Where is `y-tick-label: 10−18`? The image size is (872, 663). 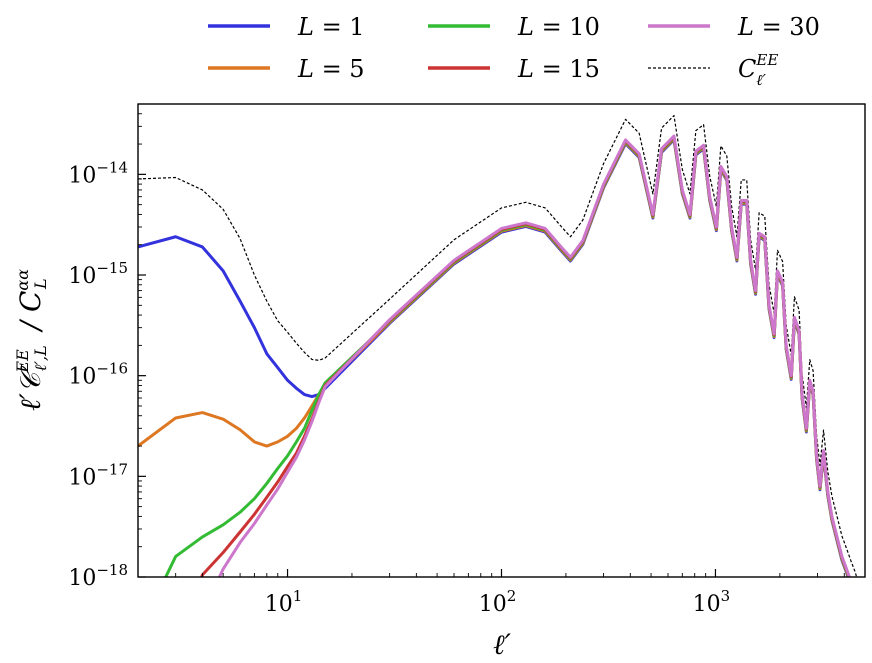
y-tick-label: 10−18 is located at coordinates (98, 576).